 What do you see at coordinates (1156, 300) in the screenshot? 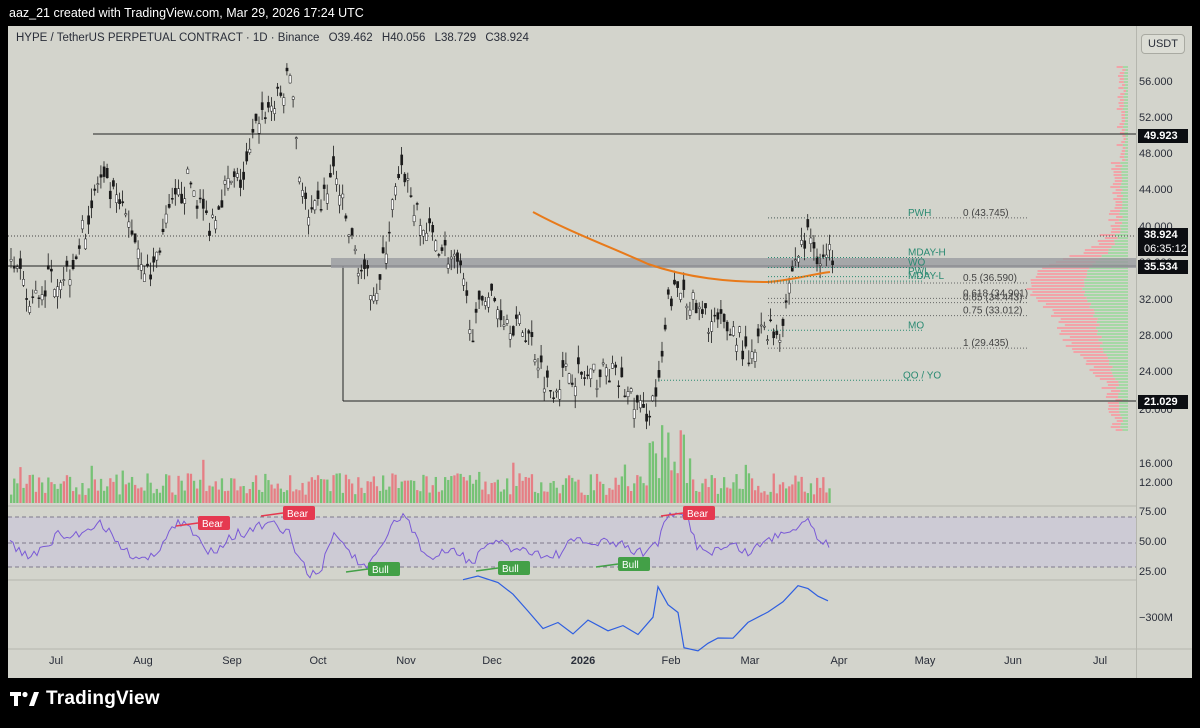
I see `price-tick-label: 32.000` at bounding box center [1156, 300].